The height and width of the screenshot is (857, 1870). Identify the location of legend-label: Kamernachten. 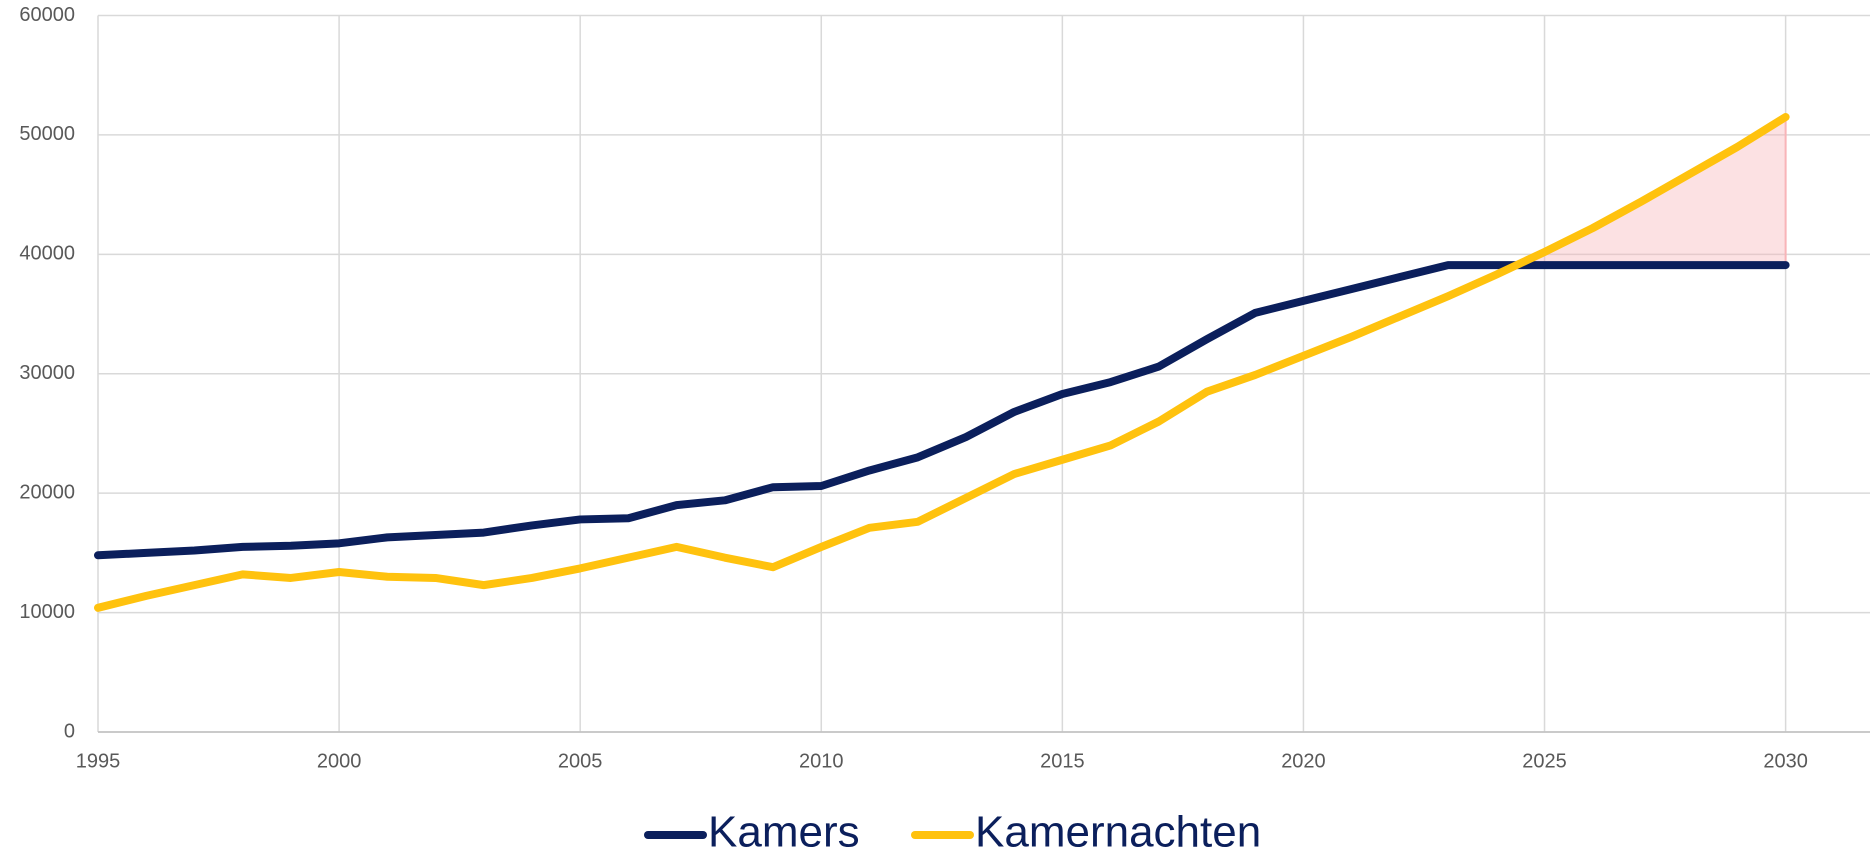
(1118, 832).